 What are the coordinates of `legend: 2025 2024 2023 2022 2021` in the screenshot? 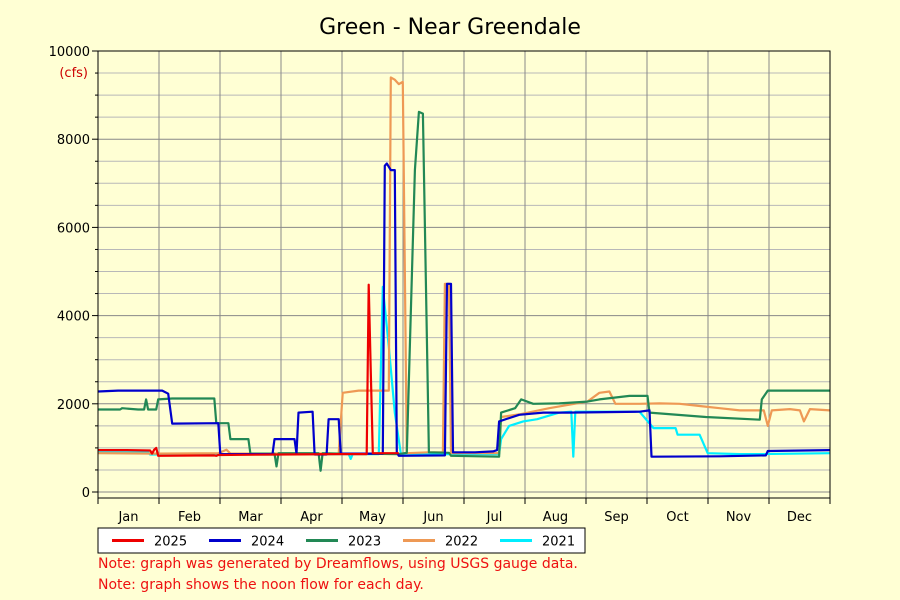 It's located at (341, 540).